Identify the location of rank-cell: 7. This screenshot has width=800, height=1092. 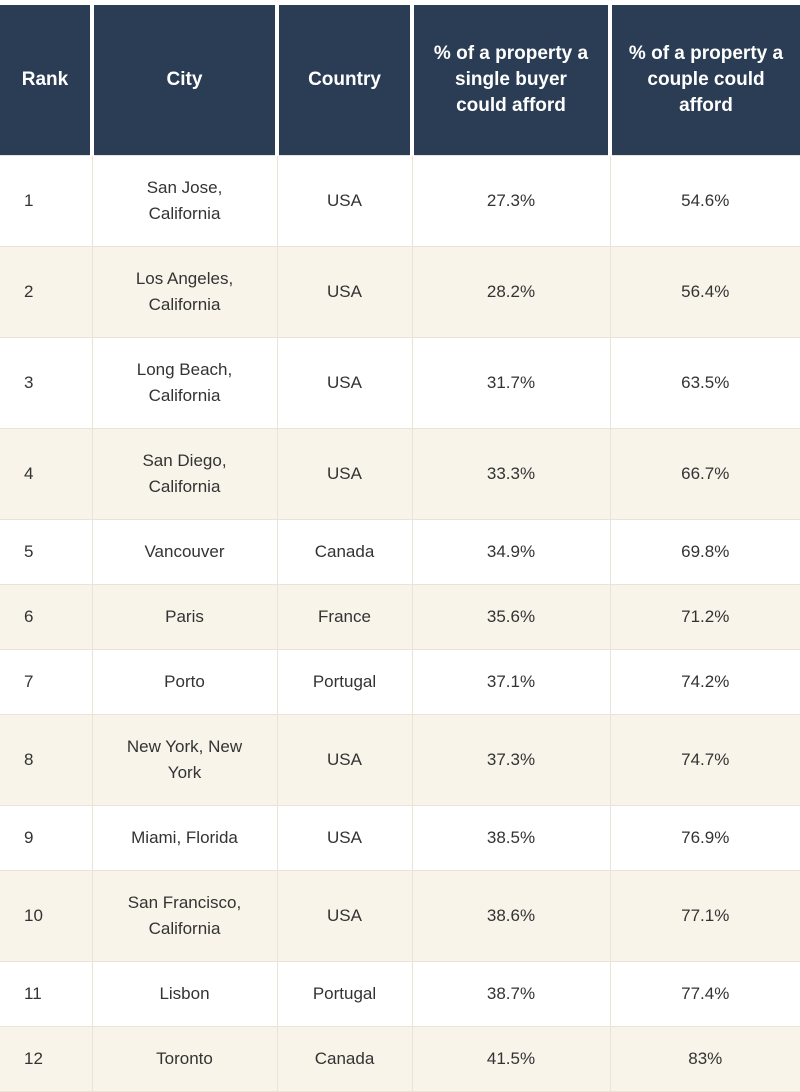
(46, 681).